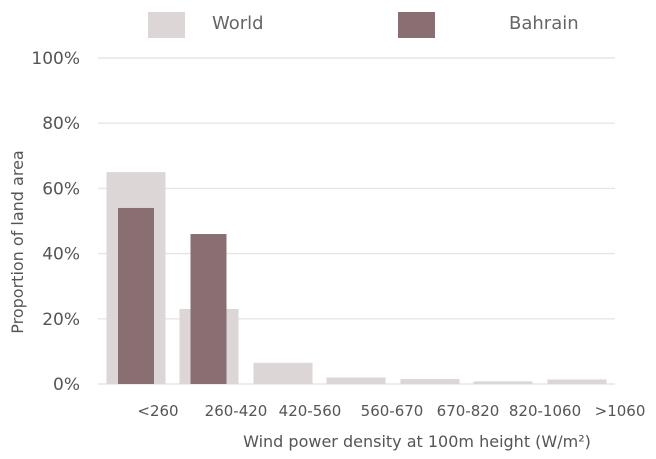 The image size is (656, 459). What do you see at coordinates (620, 411) in the screenshot?
I see `x-tick-label: >1060` at bounding box center [620, 411].